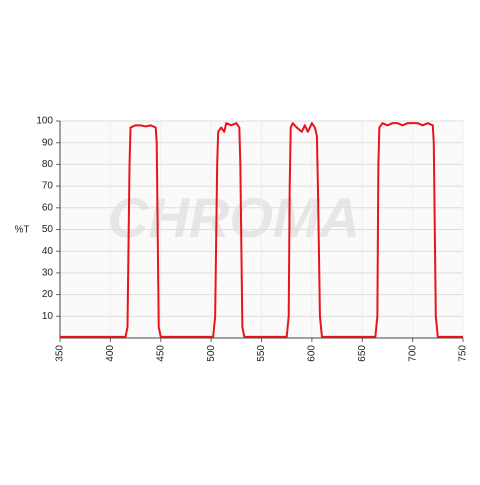 This screenshot has width=480, height=485. Describe the element at coordinates (48, 164) in the screenshot. I see `y-tick-label: 80` at that location.